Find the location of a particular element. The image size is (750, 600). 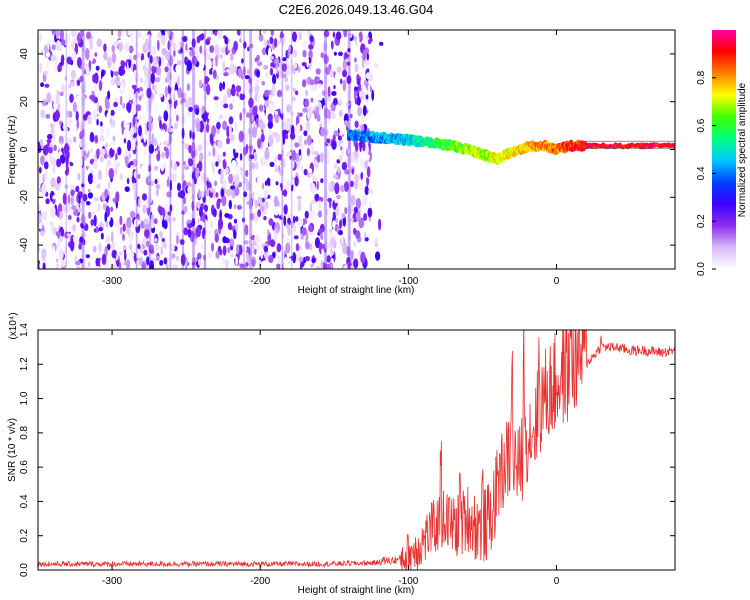

spectrogram-xlabel: Height of straight line (km) is located at coordinates (356, 290).